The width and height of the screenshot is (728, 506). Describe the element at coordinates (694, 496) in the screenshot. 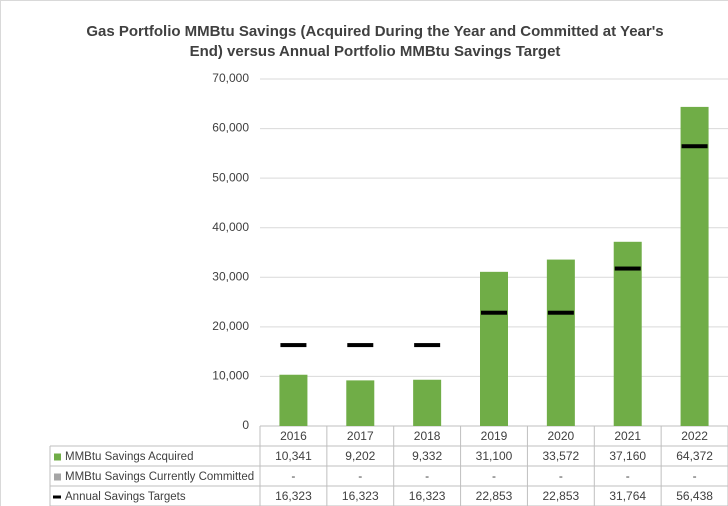

I see `table-value: 56,438` at that location.